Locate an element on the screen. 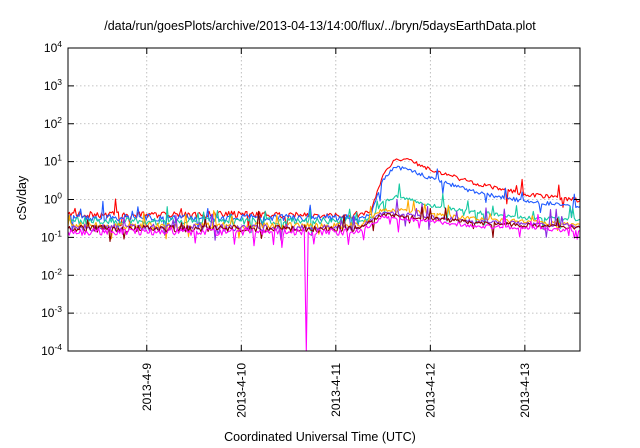 Image resolution: width=640 pixels, height=448 pixels. y-tick-label: 10⁻³ is located at coordinates (51, 312).